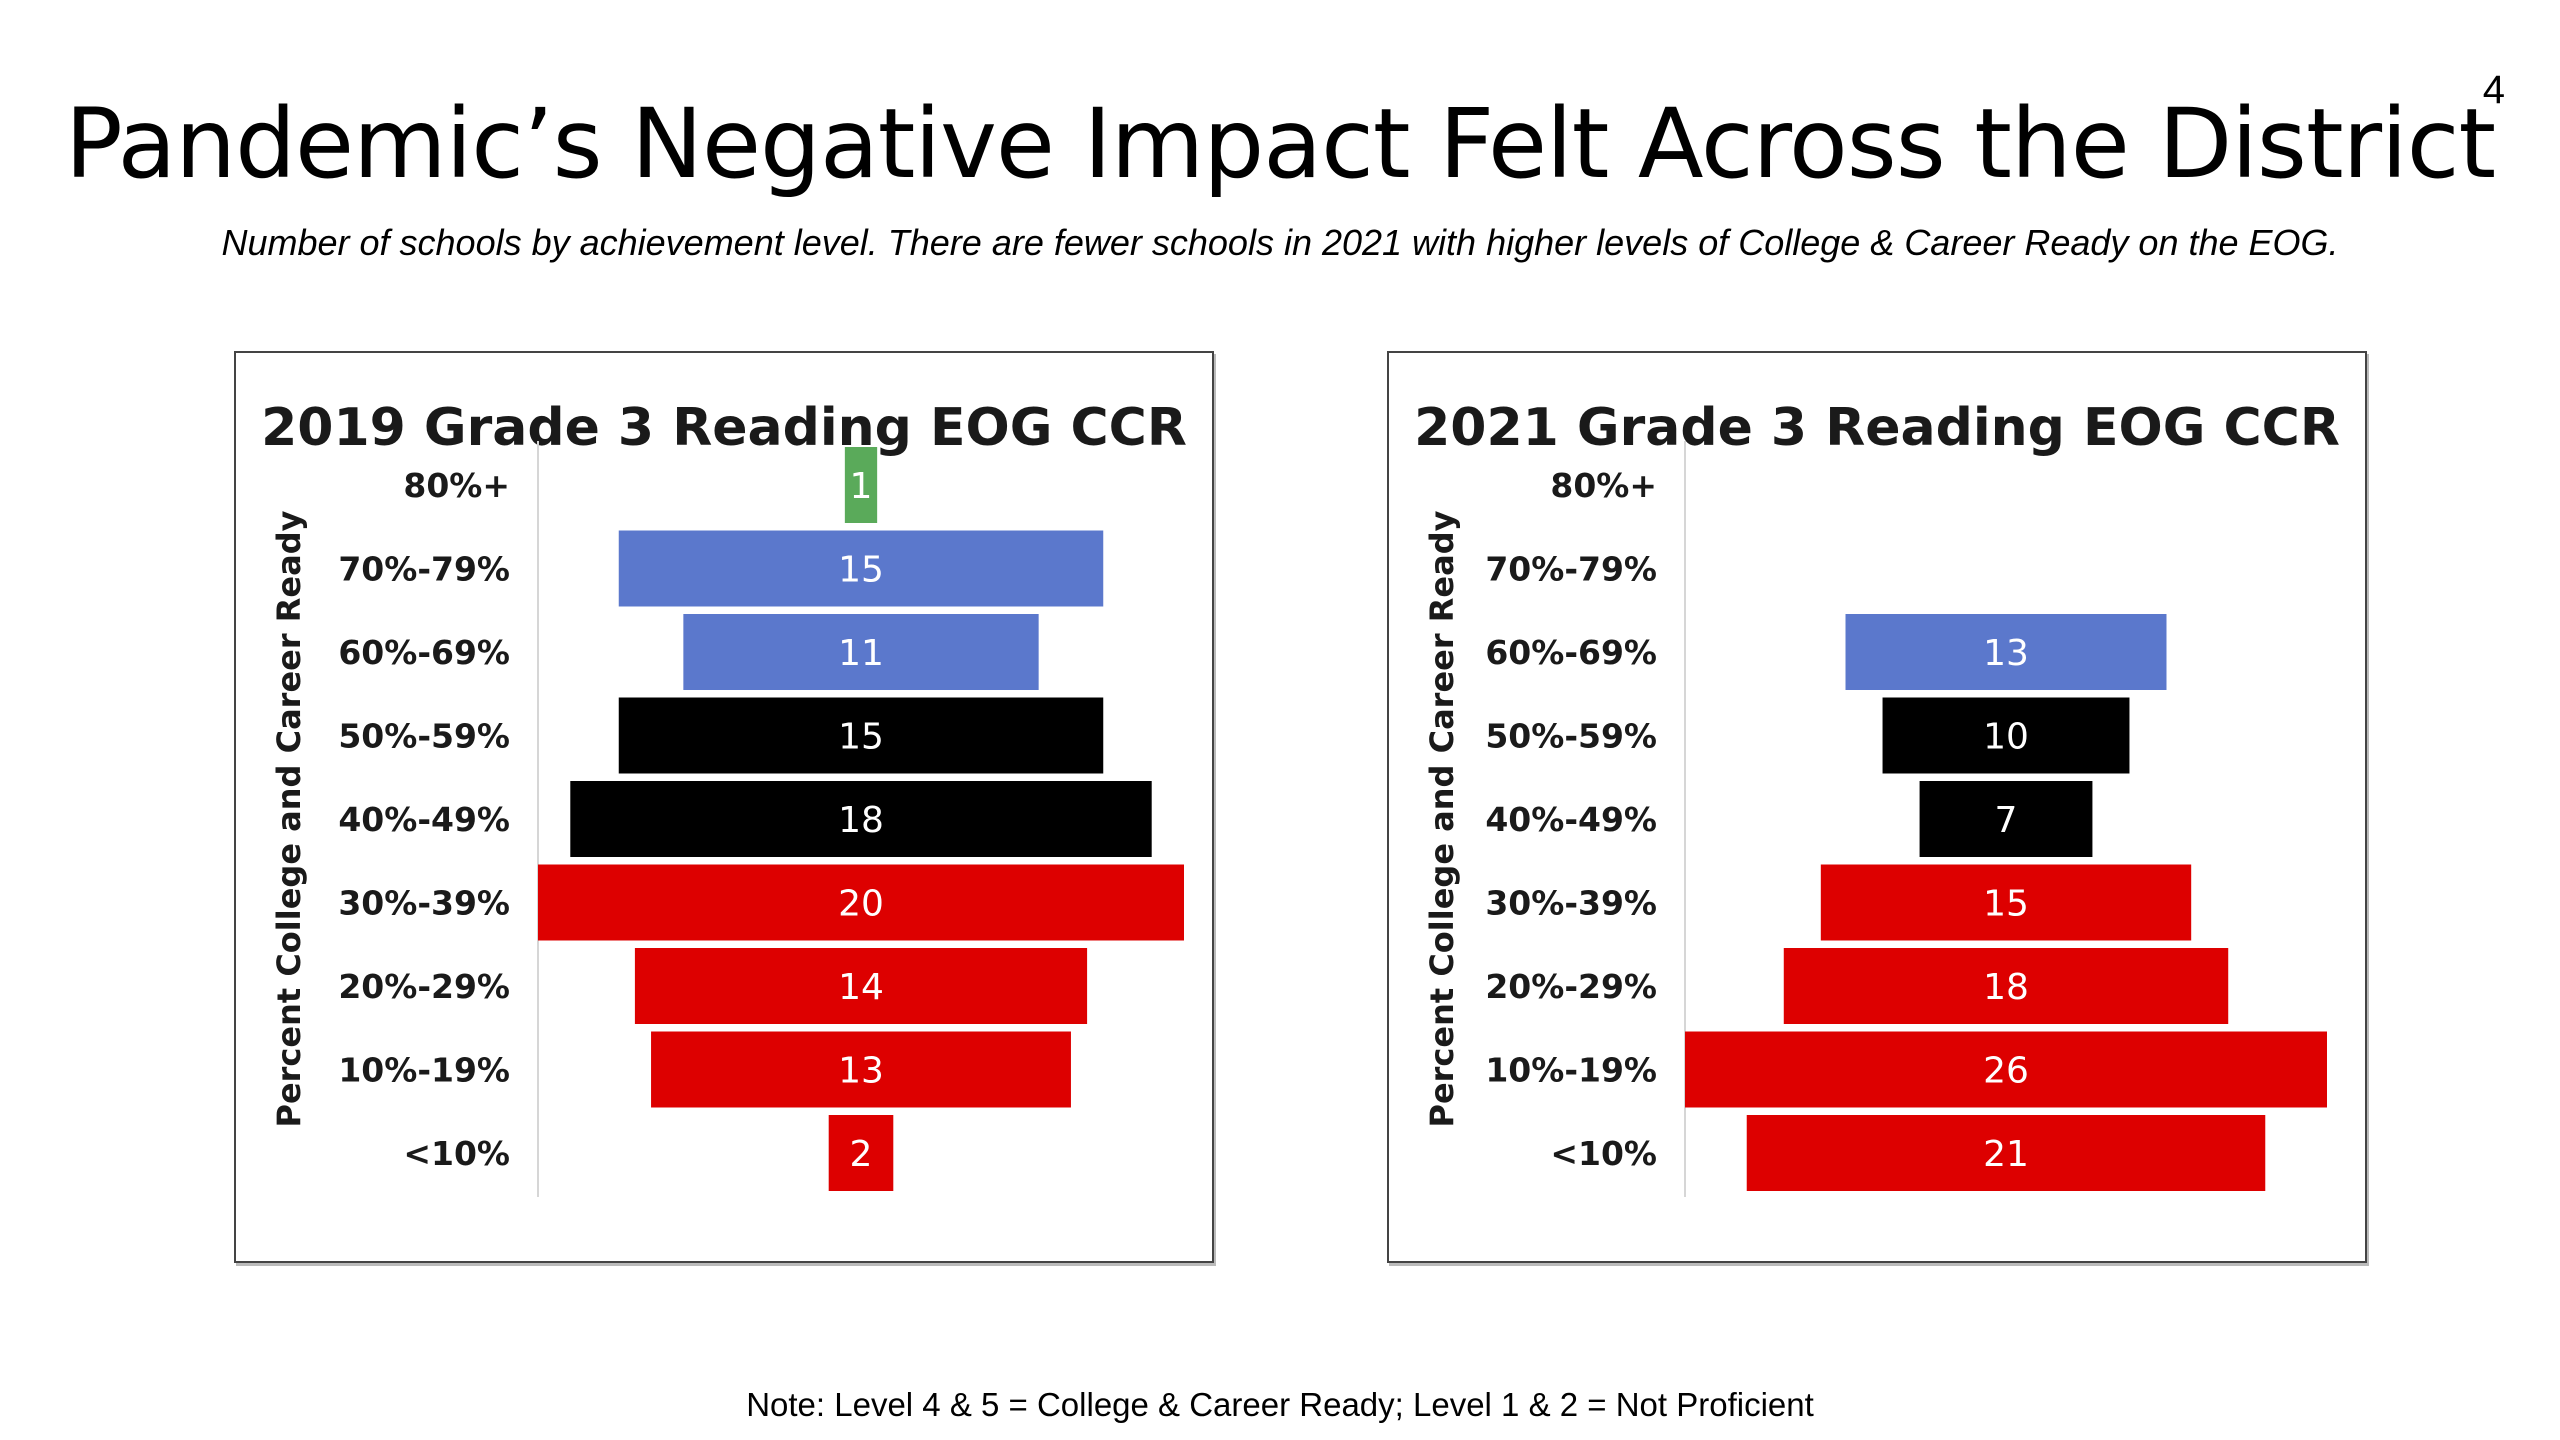  I want to click on data-label: 10, so click(2006, 737).